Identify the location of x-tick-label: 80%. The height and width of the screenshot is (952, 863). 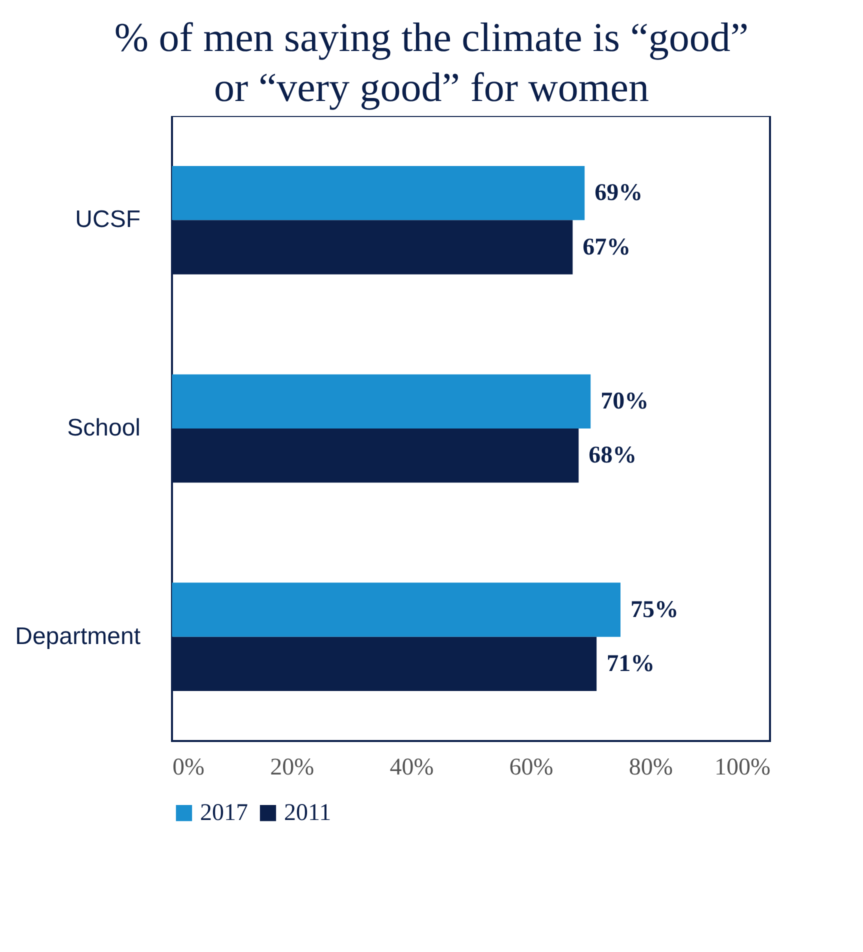
(650, 767).